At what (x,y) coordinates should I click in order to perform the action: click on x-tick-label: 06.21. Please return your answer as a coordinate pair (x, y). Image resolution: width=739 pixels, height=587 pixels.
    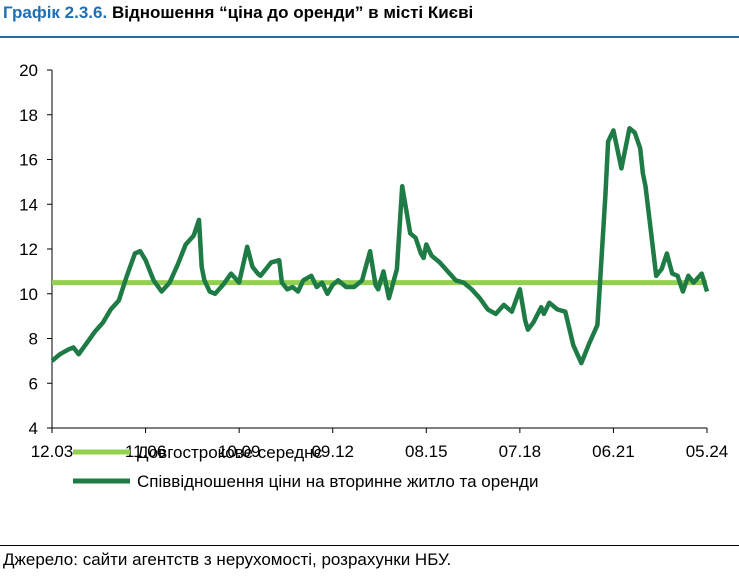
    Looking at the image, I should click on (613, 451).